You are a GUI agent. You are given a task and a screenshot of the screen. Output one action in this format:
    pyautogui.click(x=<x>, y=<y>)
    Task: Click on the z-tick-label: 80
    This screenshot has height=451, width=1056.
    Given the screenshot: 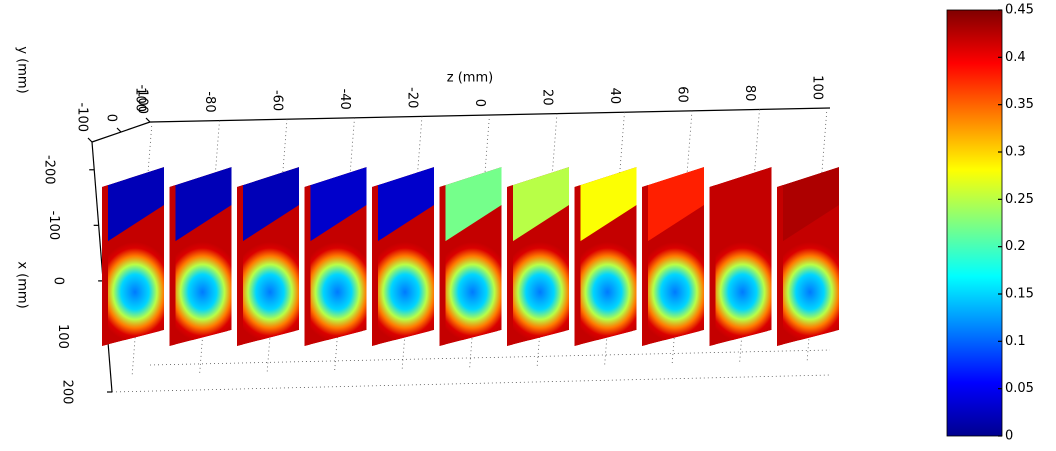 What is the action you would take?
    pyautogui.click(x=749, y=93)
    